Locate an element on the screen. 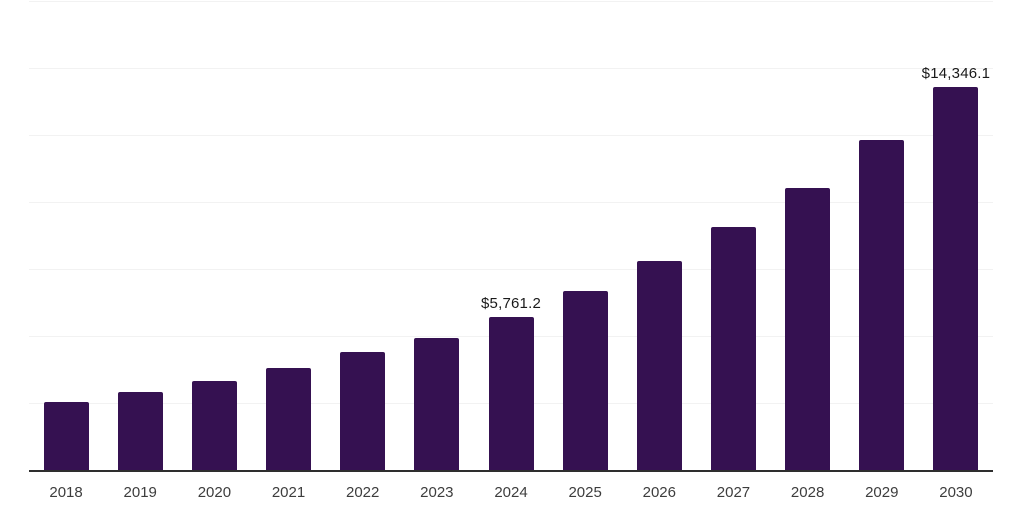 Image resolution: width=1024 pixels, height=512 pixels. x-tick-label-2022: 2022 is located at coordinates (363, 492).